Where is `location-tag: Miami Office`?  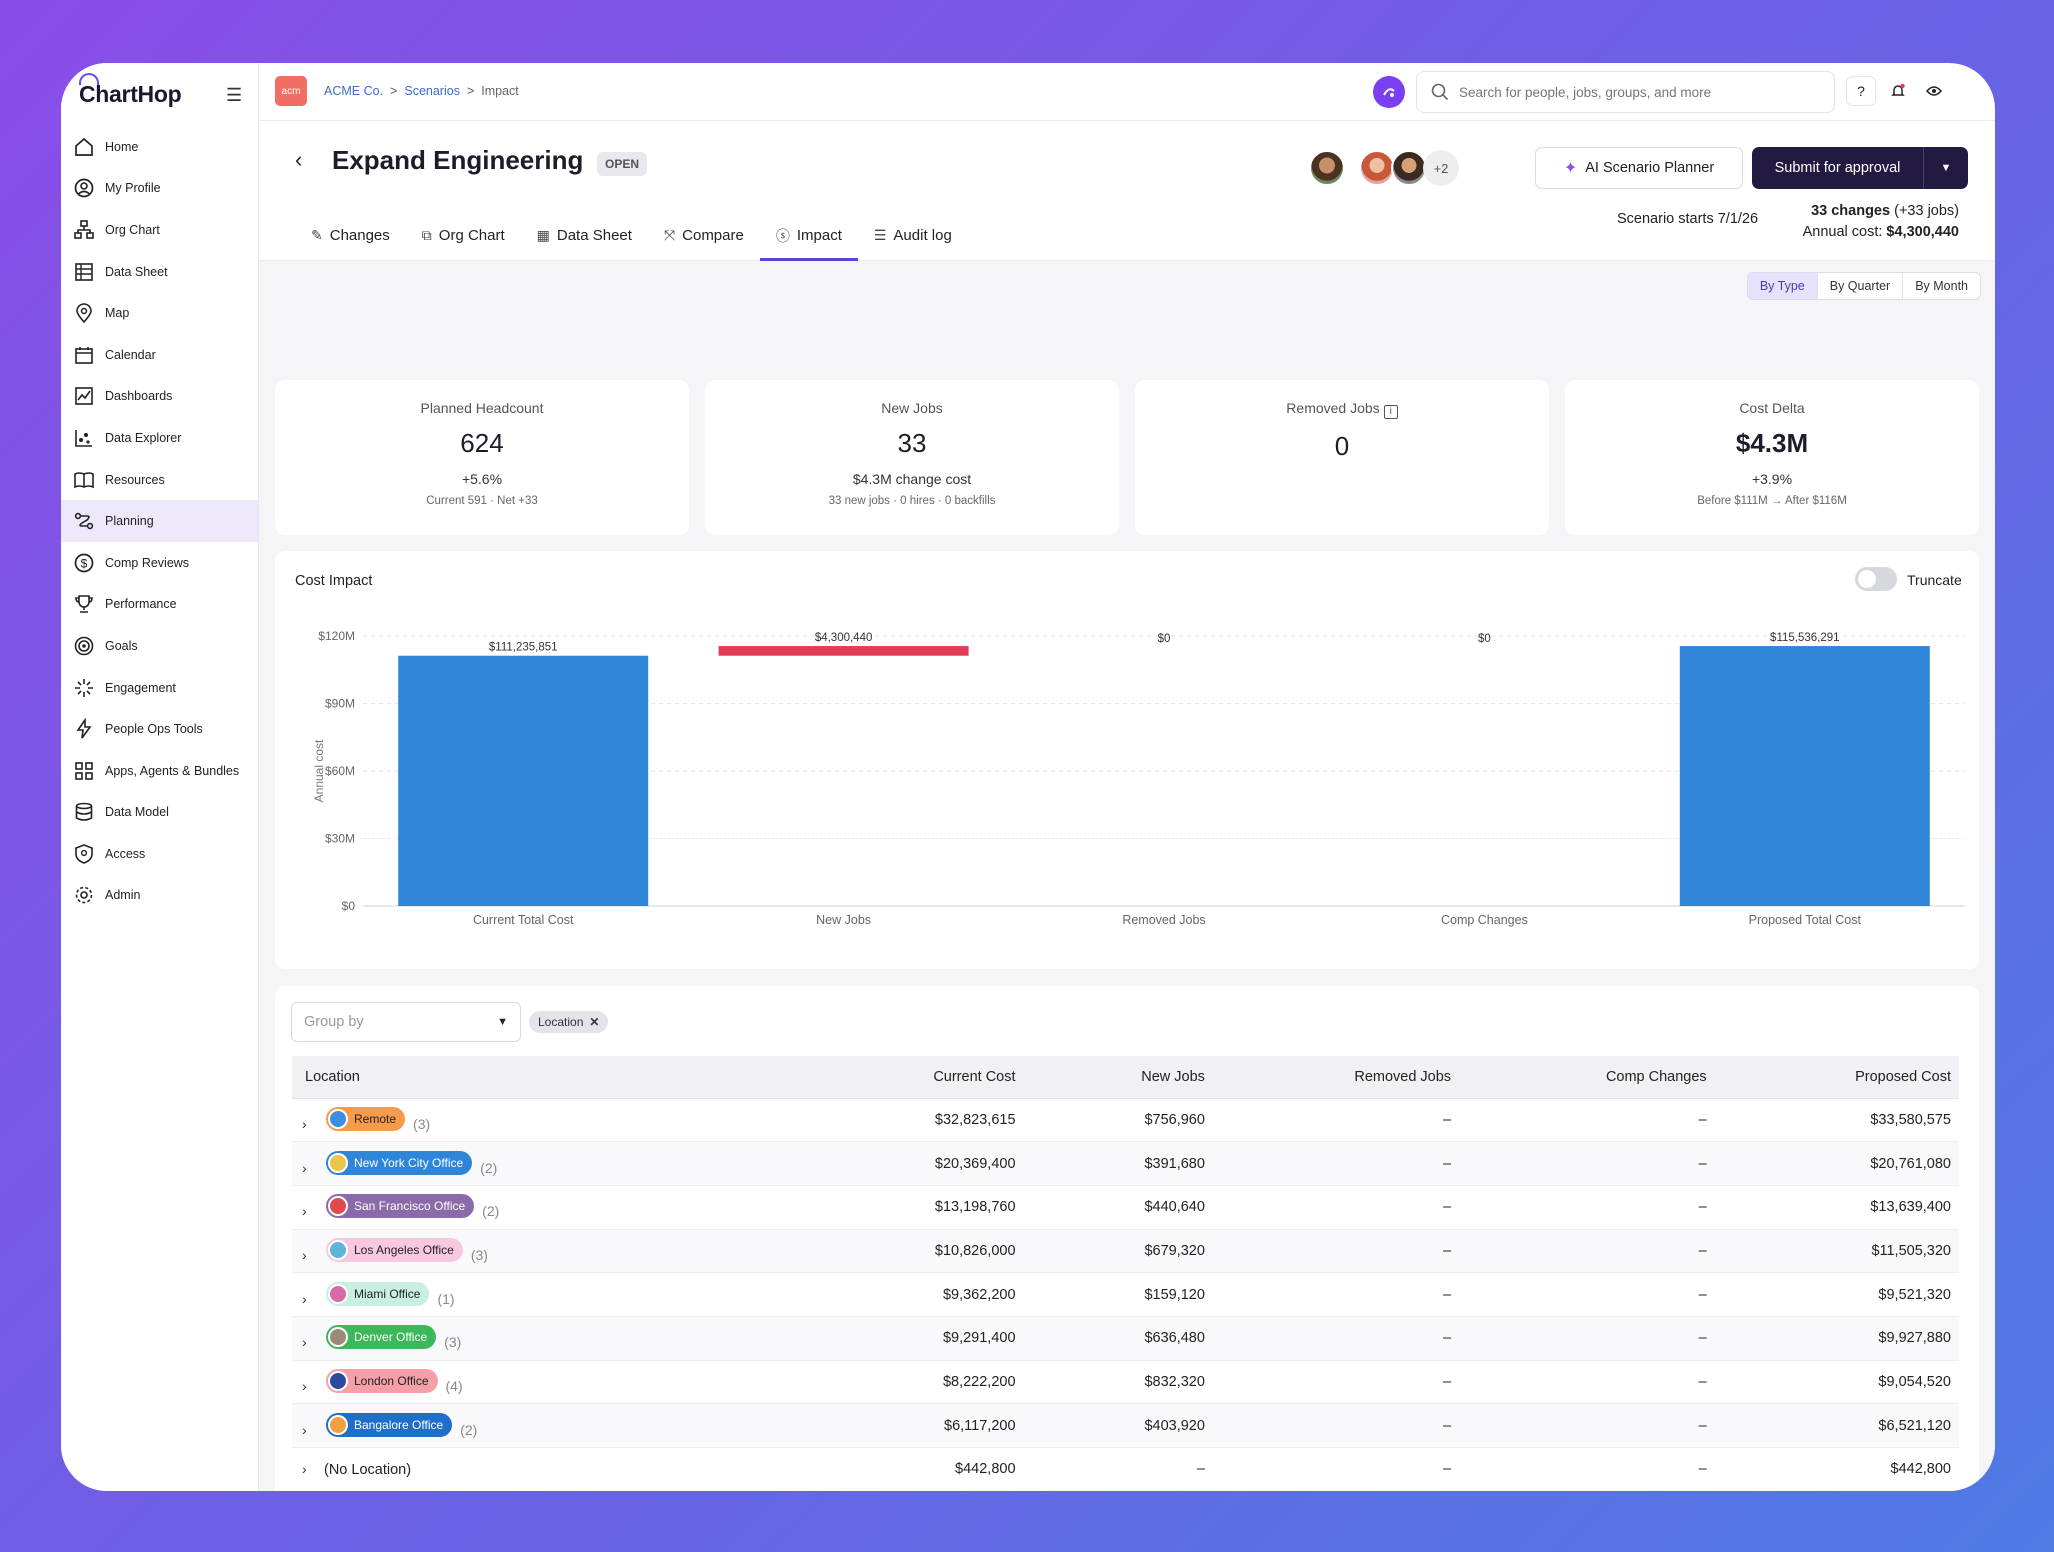
location-tag: Miami Office is located at coordinates (378, 1293).